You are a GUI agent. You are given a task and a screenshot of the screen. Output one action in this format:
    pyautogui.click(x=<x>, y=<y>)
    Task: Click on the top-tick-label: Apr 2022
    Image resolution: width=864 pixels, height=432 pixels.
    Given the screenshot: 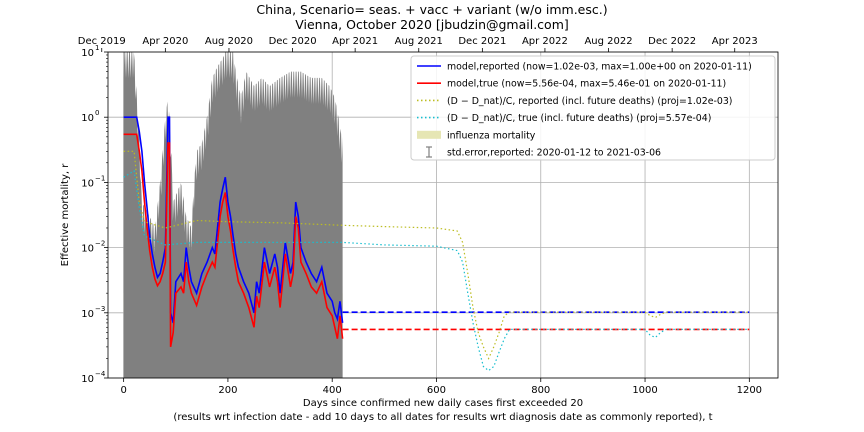 What is the action you would take?
    pyautogui.click(x=545, y=41)
    